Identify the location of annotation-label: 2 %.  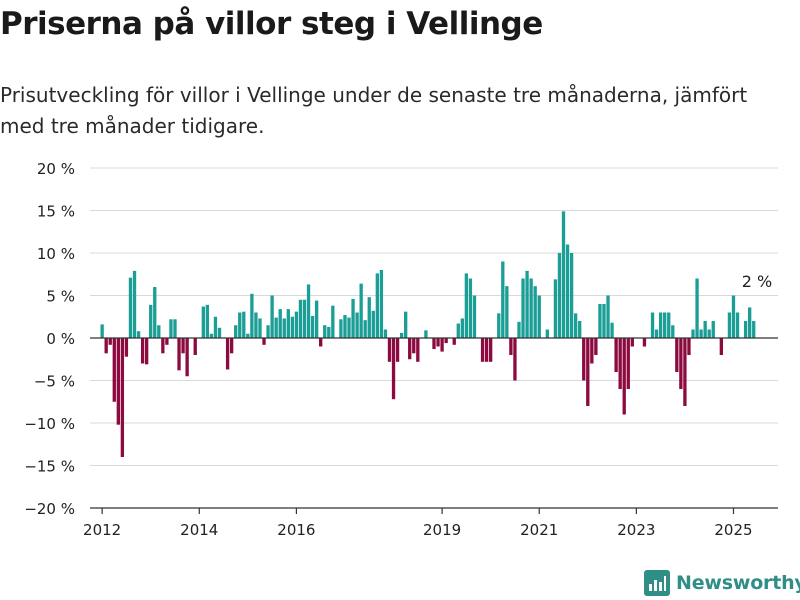
(757, 281).